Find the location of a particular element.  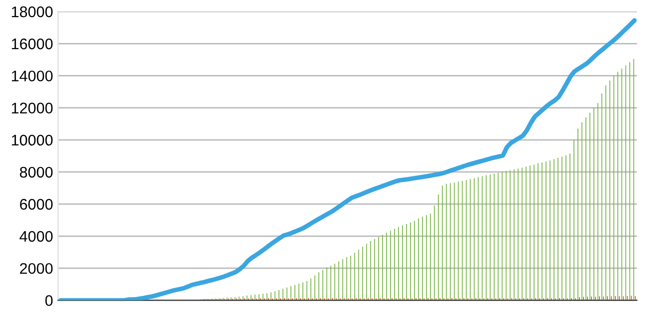

y-tick-label: 8000 is located at coordinates (36, 172).